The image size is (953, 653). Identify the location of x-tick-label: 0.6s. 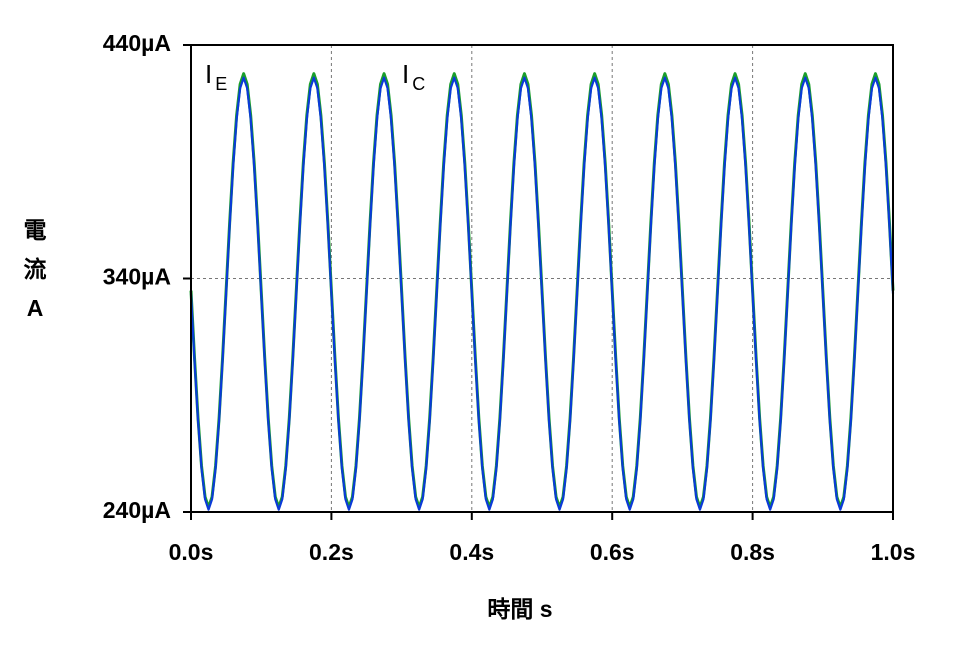
(612, 552).